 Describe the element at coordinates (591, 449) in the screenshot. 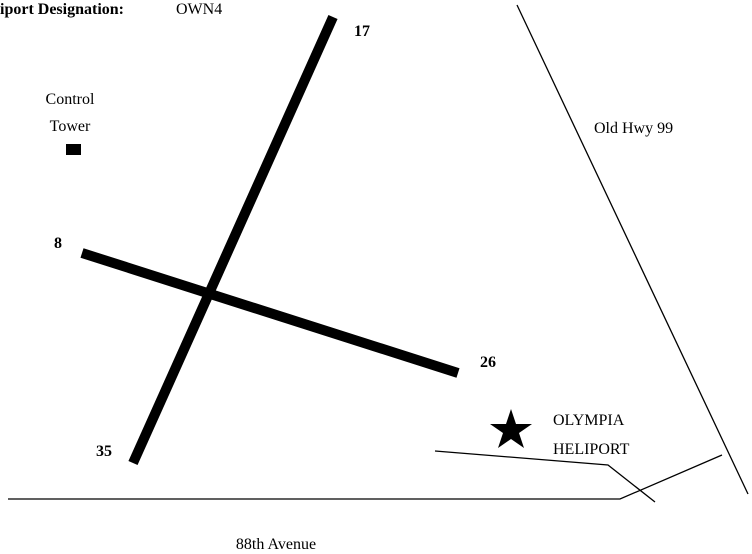

I see `heliport-label: HELIPORT` at that location.